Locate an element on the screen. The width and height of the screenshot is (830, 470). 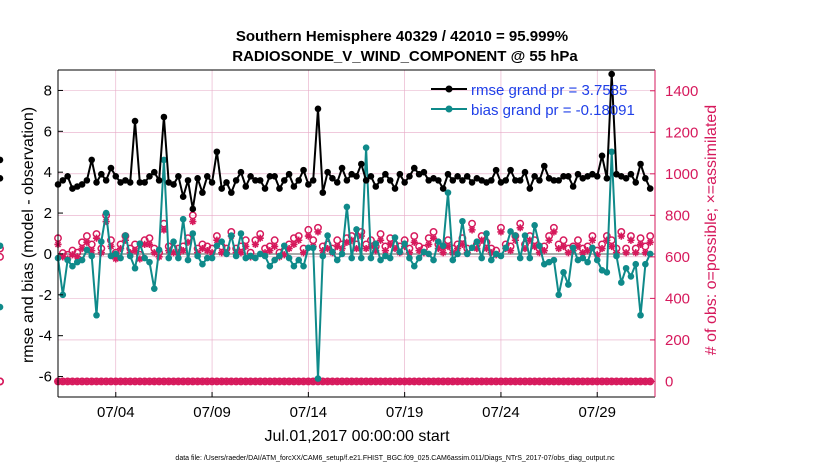
y-left-label: rmse and bias (model - observation) is located at coordinates (28, 235).